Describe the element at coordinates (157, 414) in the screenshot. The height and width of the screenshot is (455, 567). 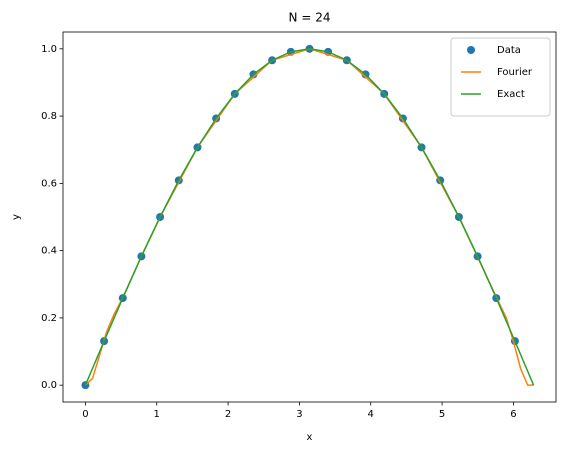
I see `x-tick-label: 1` at that location.